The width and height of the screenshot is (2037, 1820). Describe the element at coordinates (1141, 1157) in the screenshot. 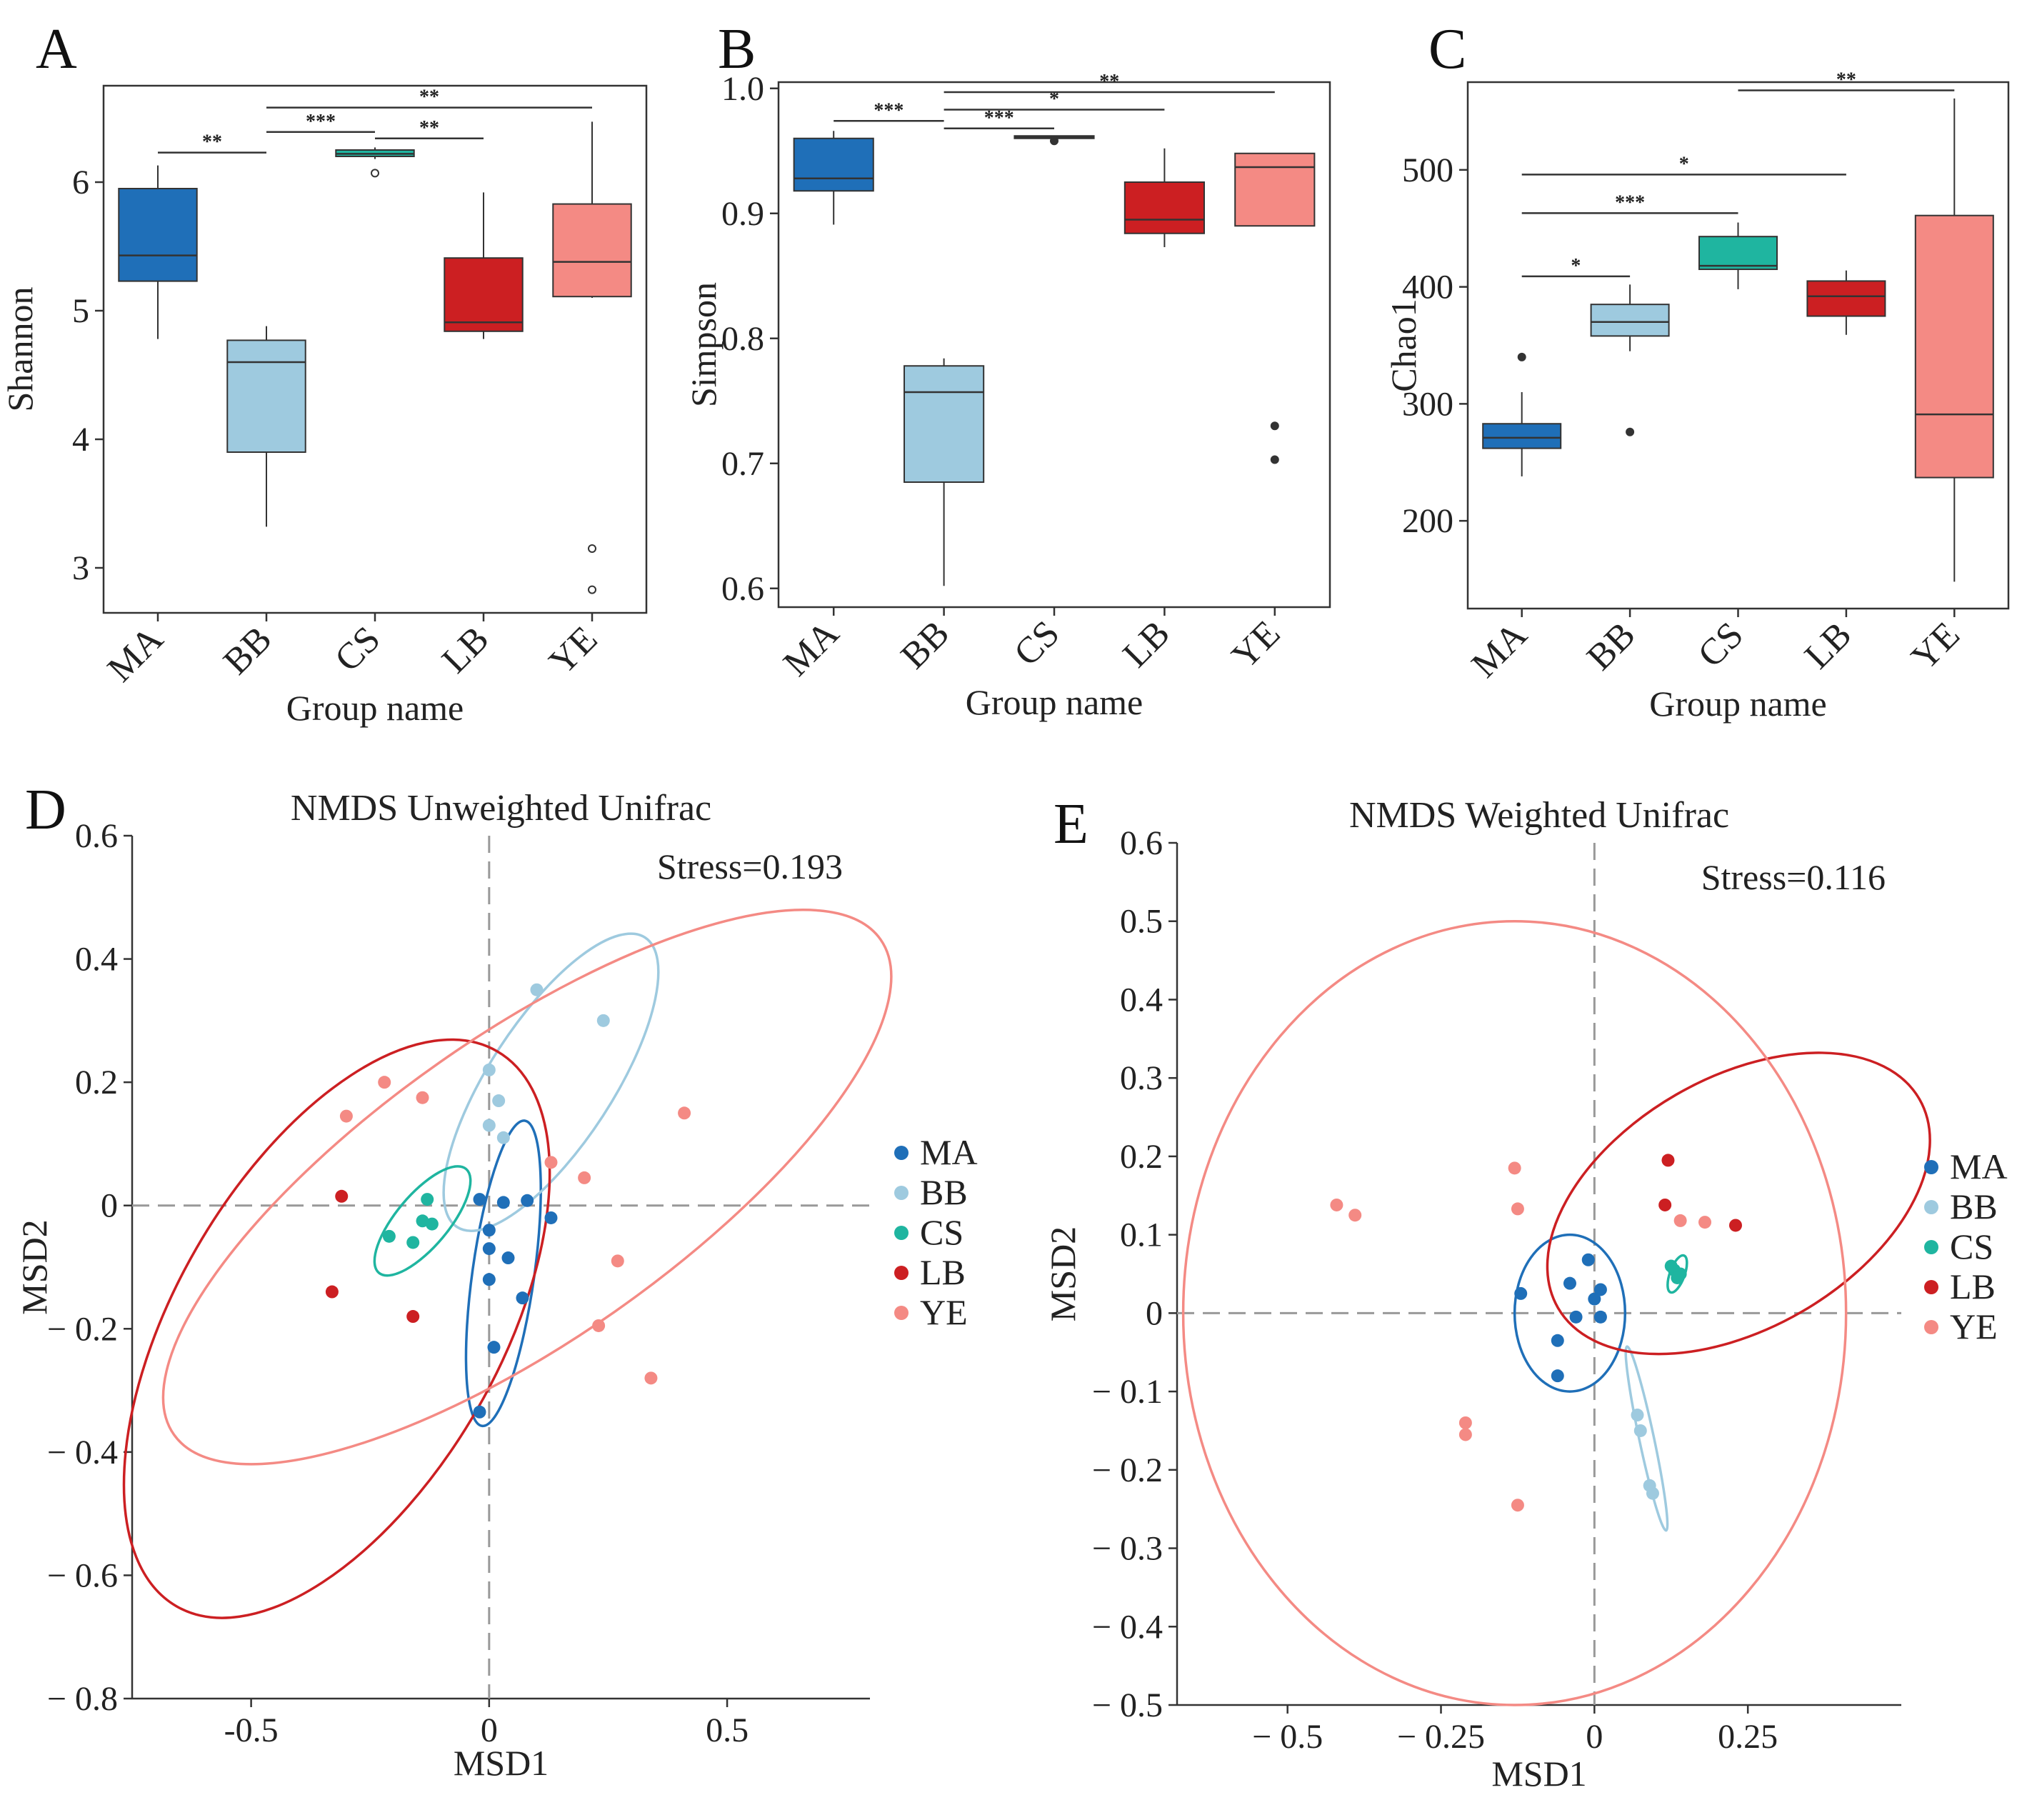

I see `y-tick-label: 0.2` at that location.